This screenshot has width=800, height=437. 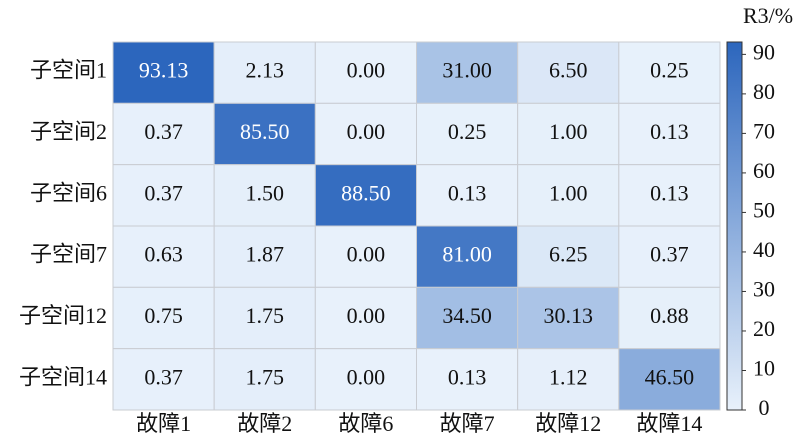 What do you see at coordinates (467, 423) in the screenshot?
I see `column-label: 故障7` at bounding box center [467, 423].